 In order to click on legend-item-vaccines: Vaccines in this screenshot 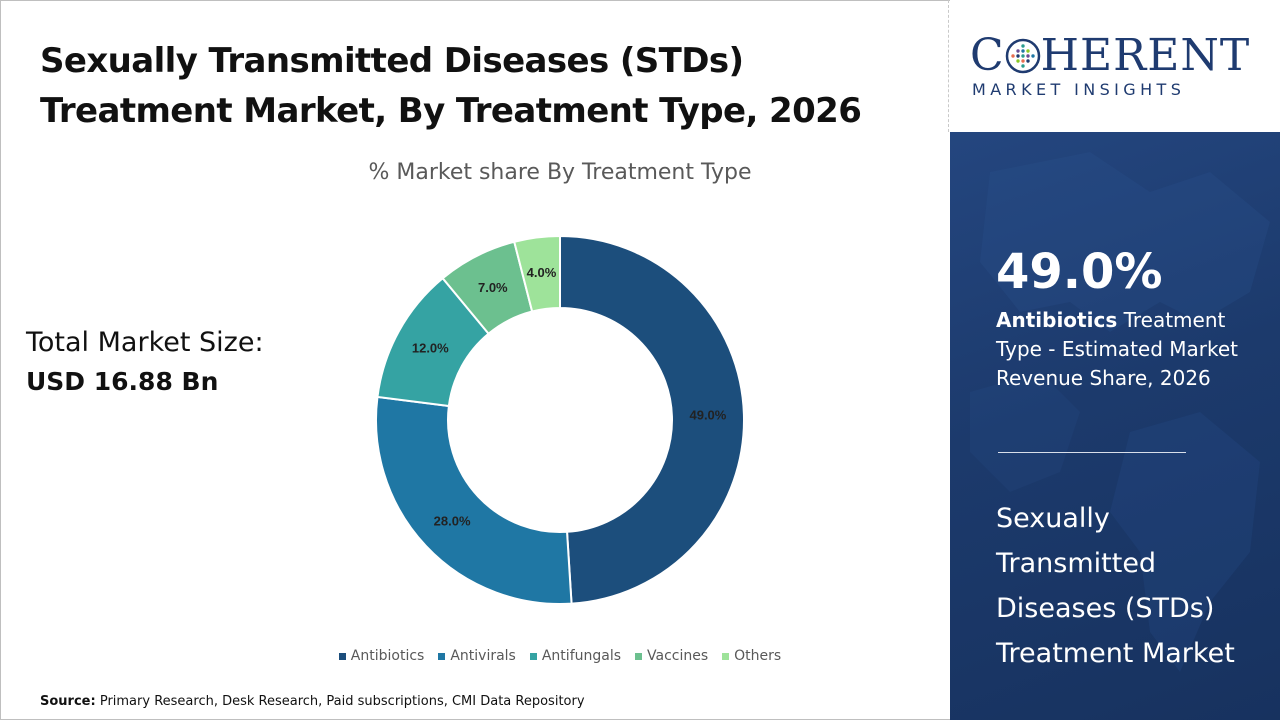, I will do `click(671, 656)`.